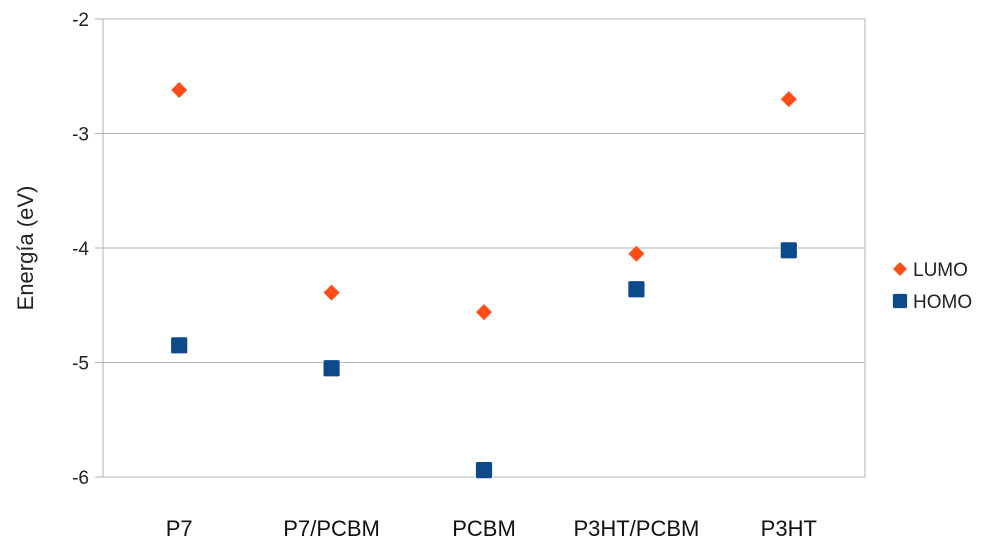 The height and width of the screenshot is (539, 983). Describe the element at coordinates (80, 364) in the screenshot. I see `y-tick-label: -5` at that location.